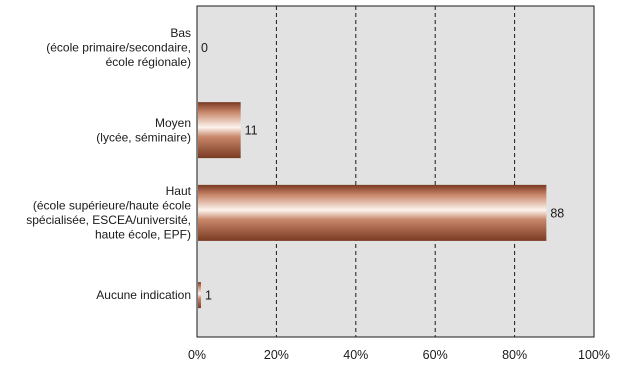 The image size is (624, 365). What do you see at coordinates (514, 355) in the screenshot?
I see `x-tick-label-80: 80%` at bounding box center [514, 355].